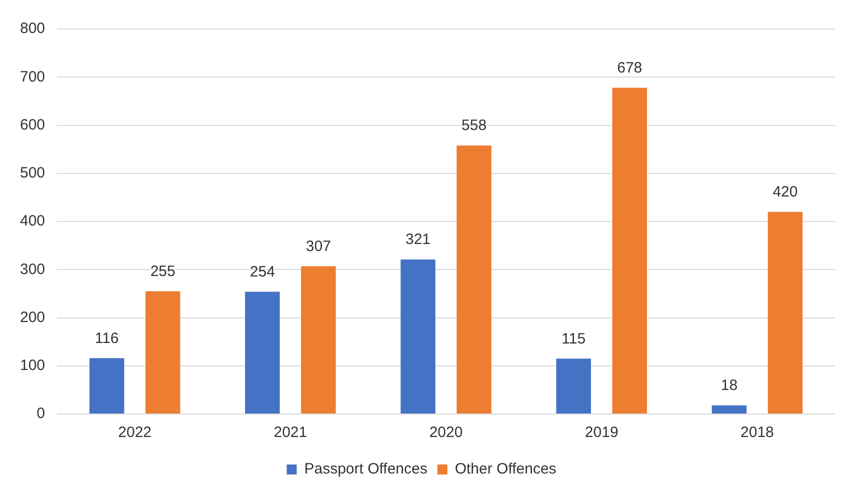  Describe the element at coordinates (318, 246) in the screenshot. I see `data-label: 307` at that location.